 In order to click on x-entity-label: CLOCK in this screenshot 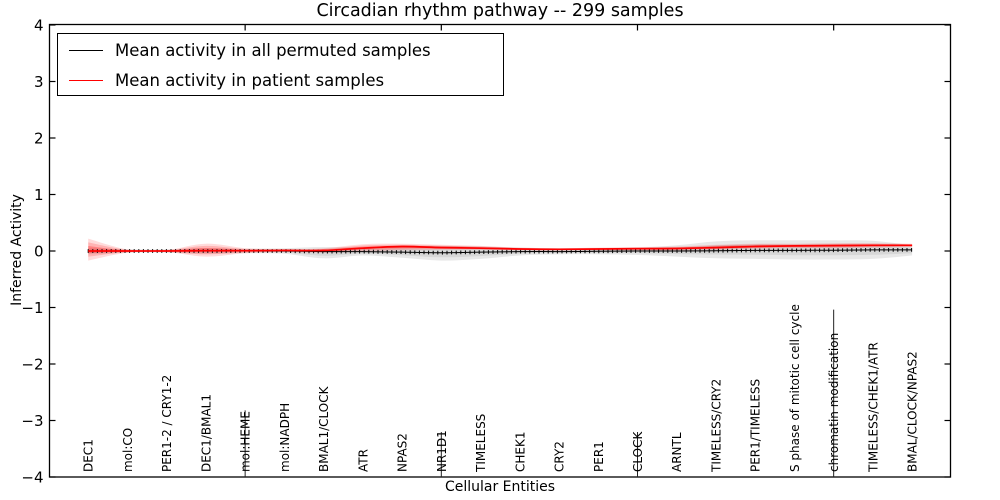, I will do `click(638, 451)`.